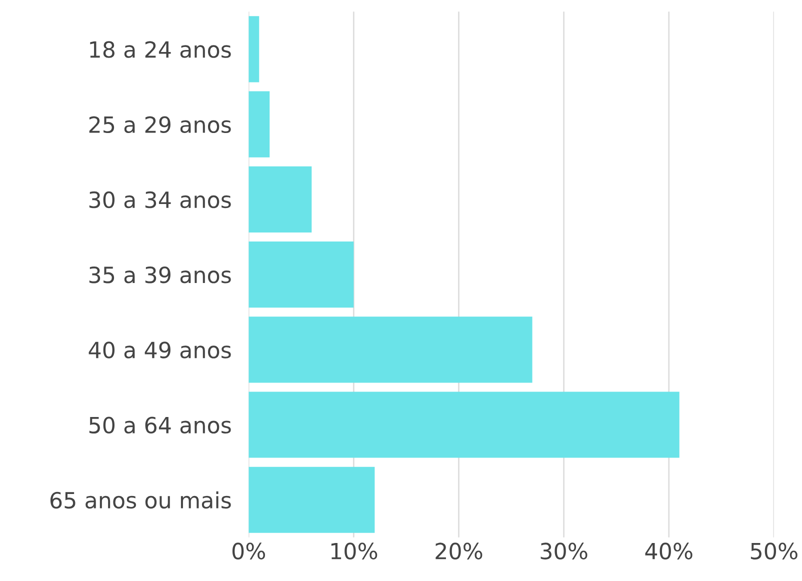  What do you see at coordinates (564, 551) in the screenshot?
I see `x-tick-label: 30%` at bounding box center [564, 551].